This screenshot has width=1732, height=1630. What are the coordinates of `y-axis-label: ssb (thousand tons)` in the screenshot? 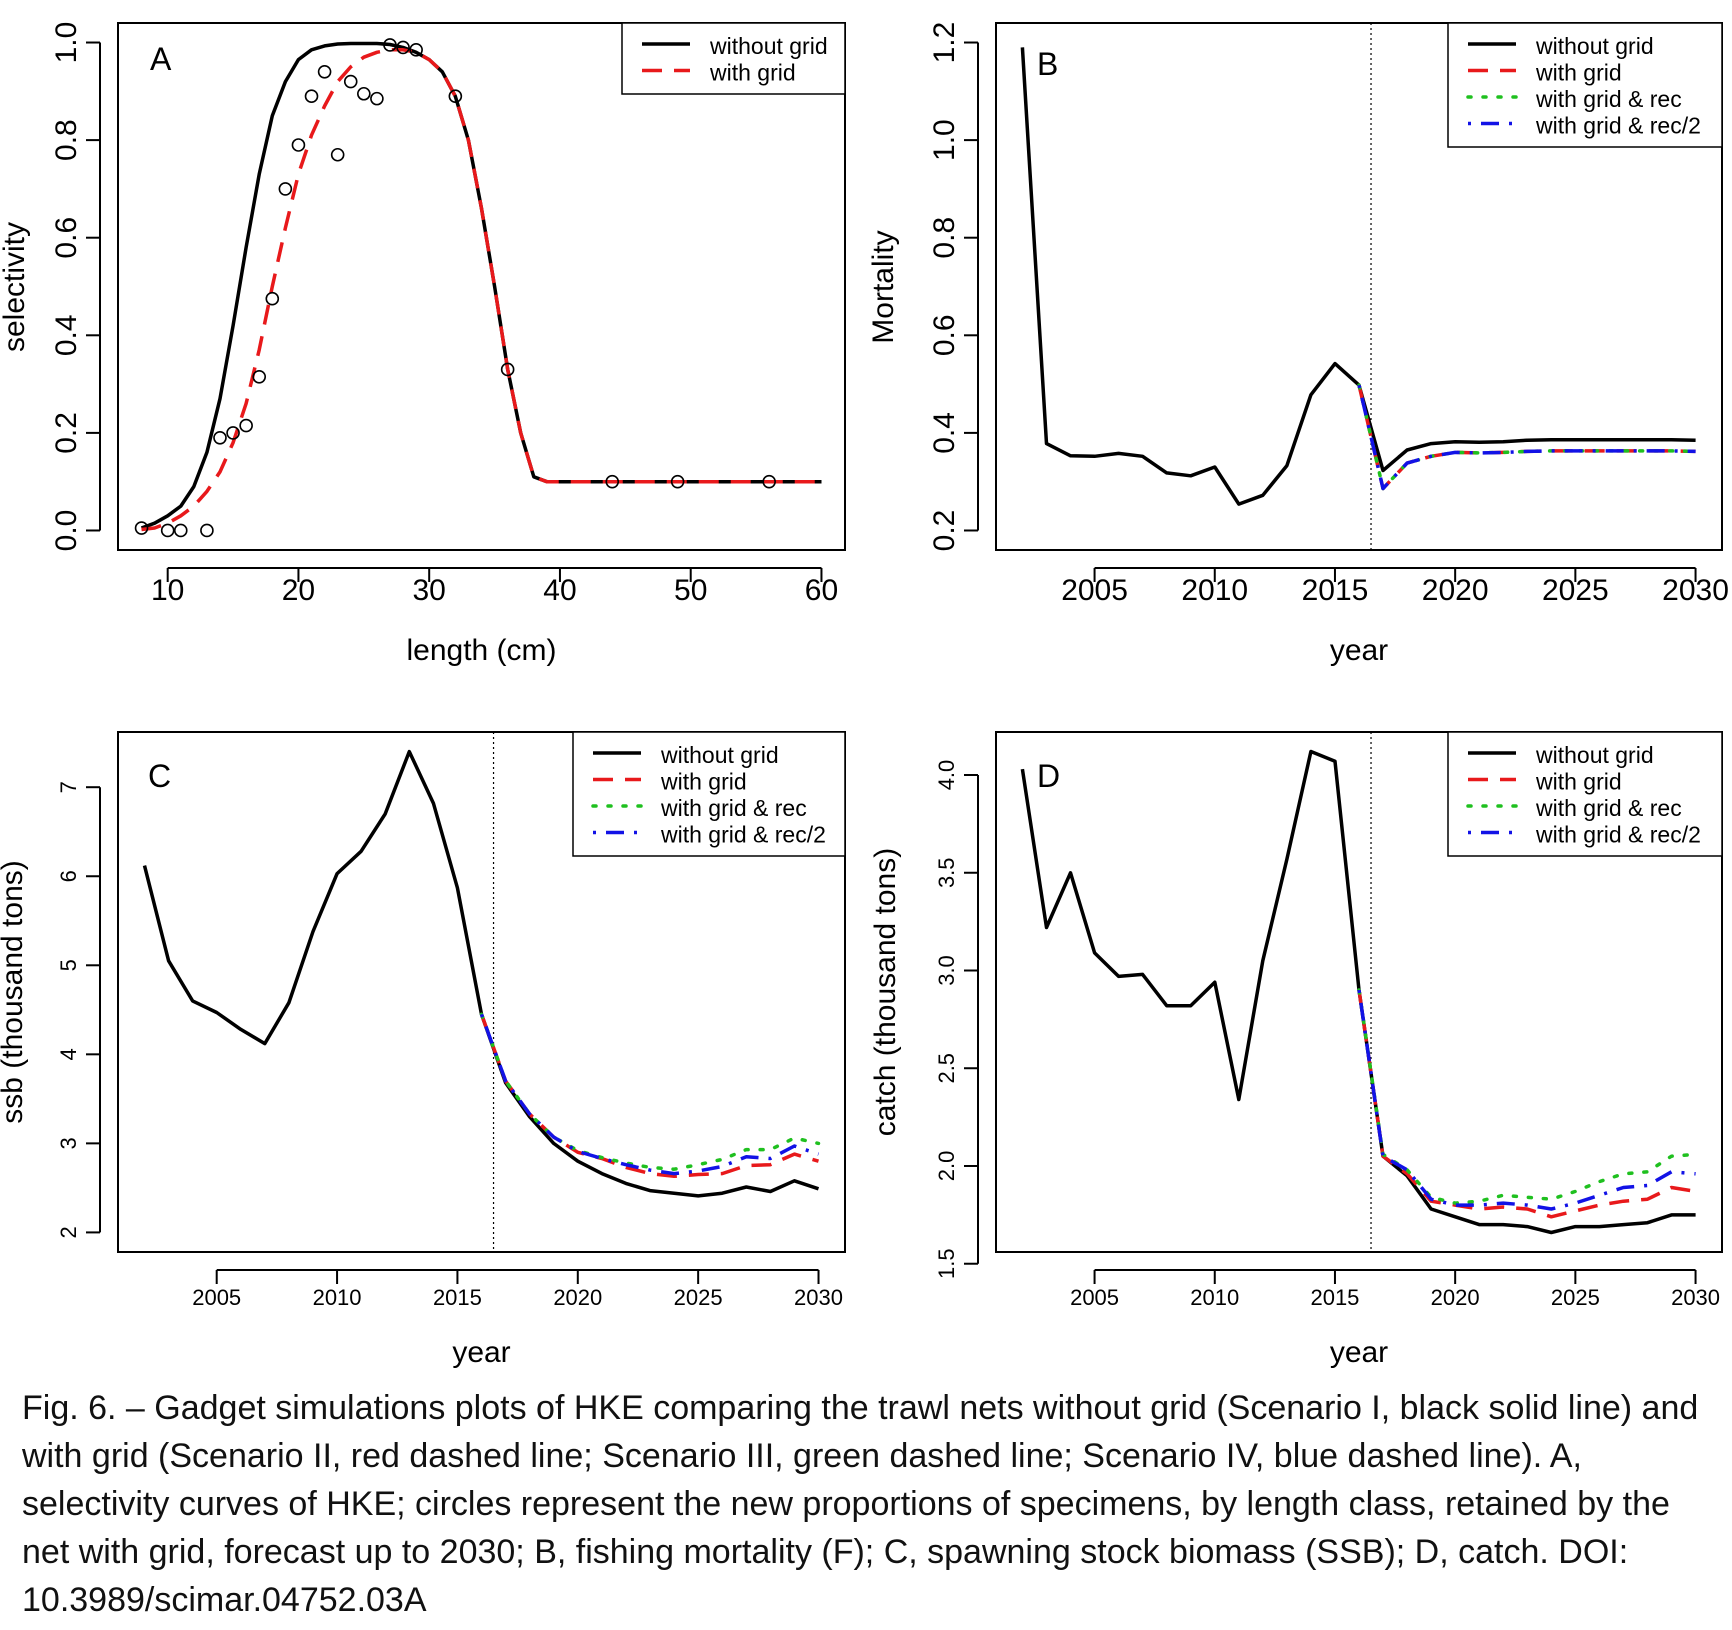 It's located at (14, 991).